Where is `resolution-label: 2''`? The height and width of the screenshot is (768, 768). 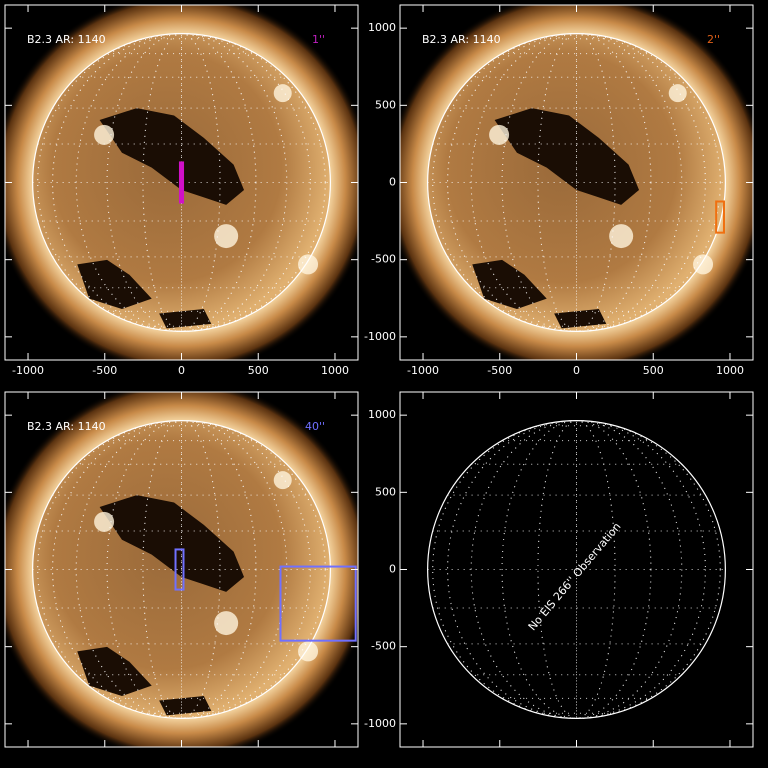
resolution-label: 2'' is located at coordinates (713, 39).